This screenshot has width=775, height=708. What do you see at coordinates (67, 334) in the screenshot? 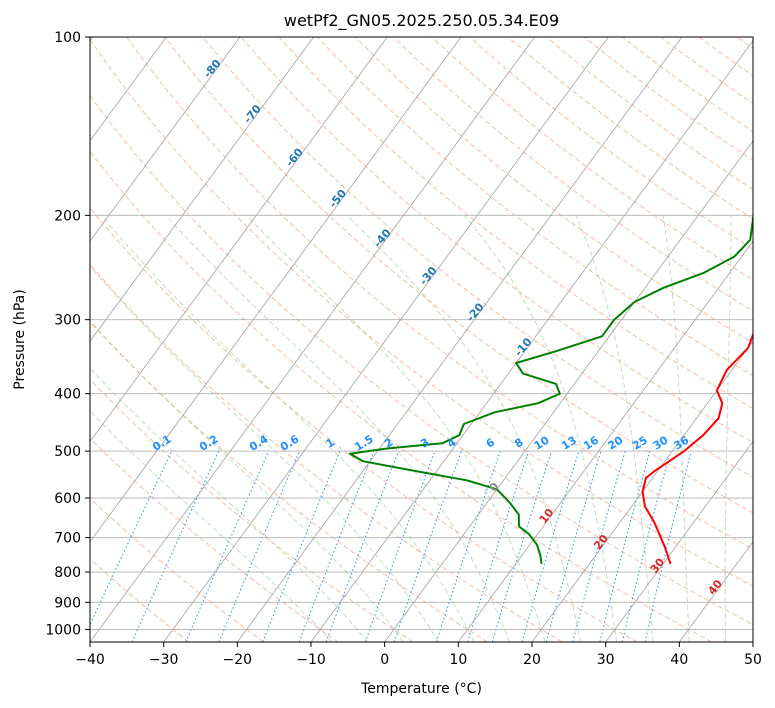
I see `y-axis: 100 200 300 400 500 600 700 800 900 1000` at bounding box center [67, 334].